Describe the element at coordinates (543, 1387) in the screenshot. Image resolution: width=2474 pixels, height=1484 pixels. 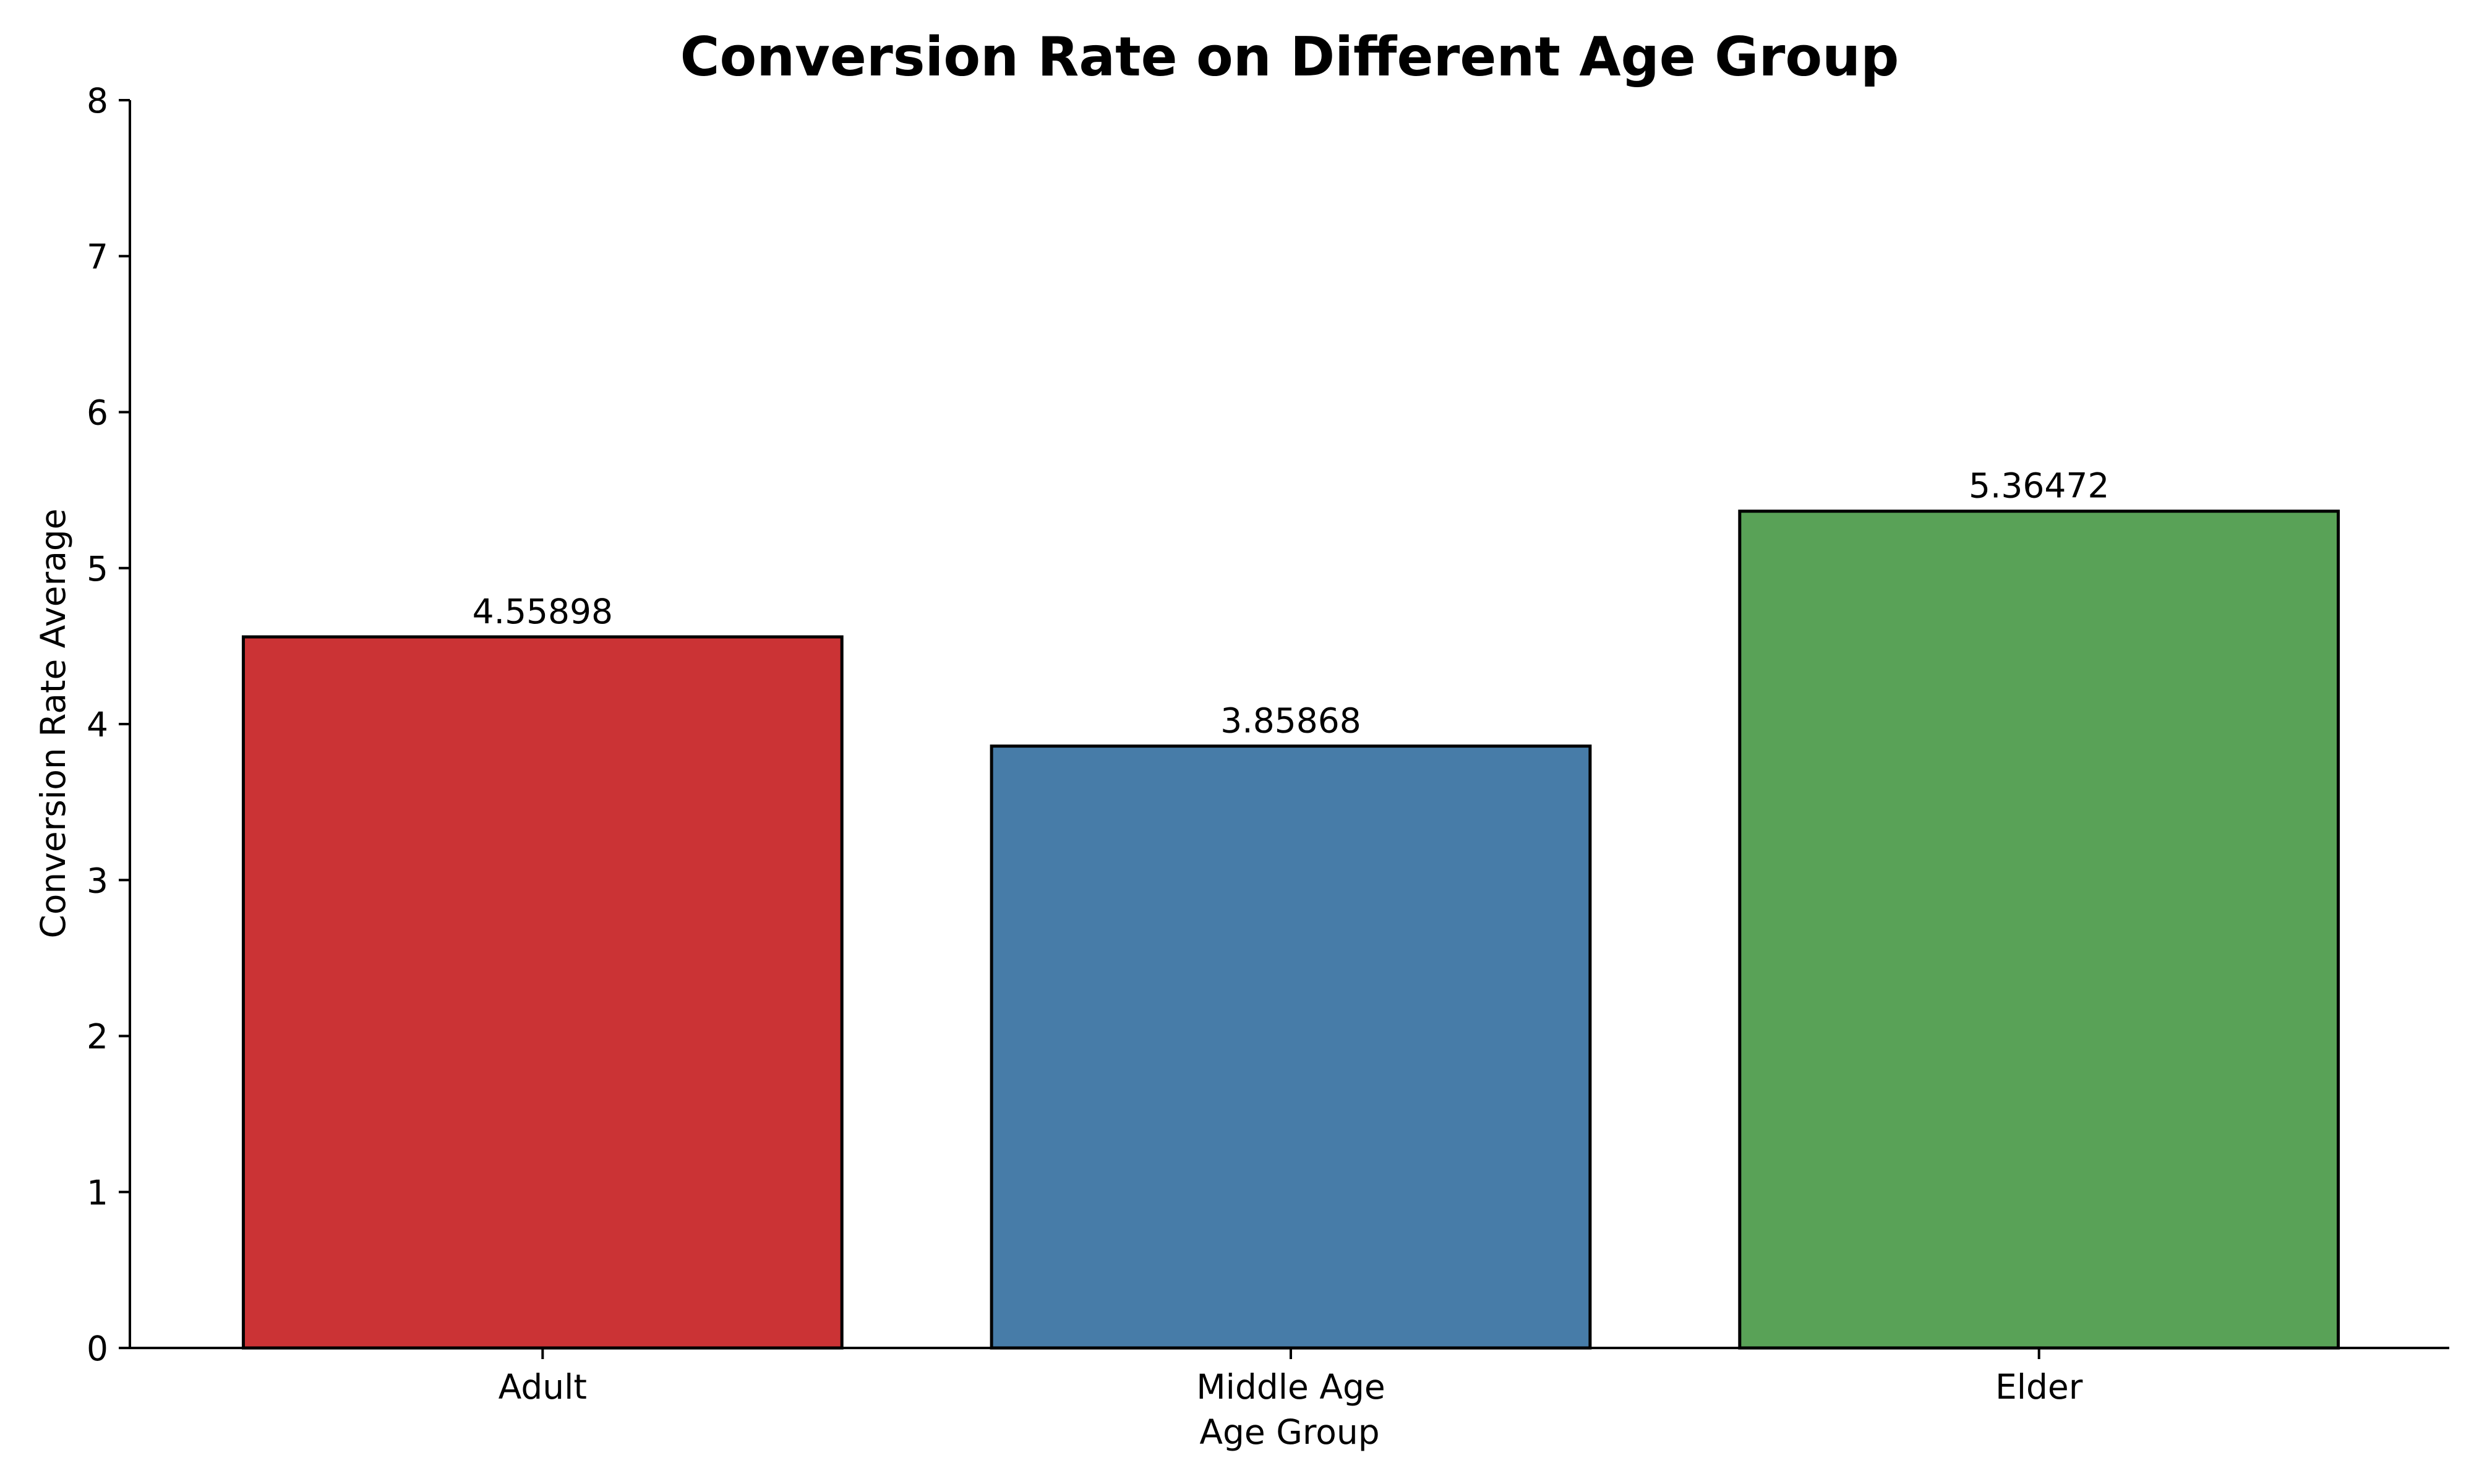
I see `x-tick-label: Adult` at that location.